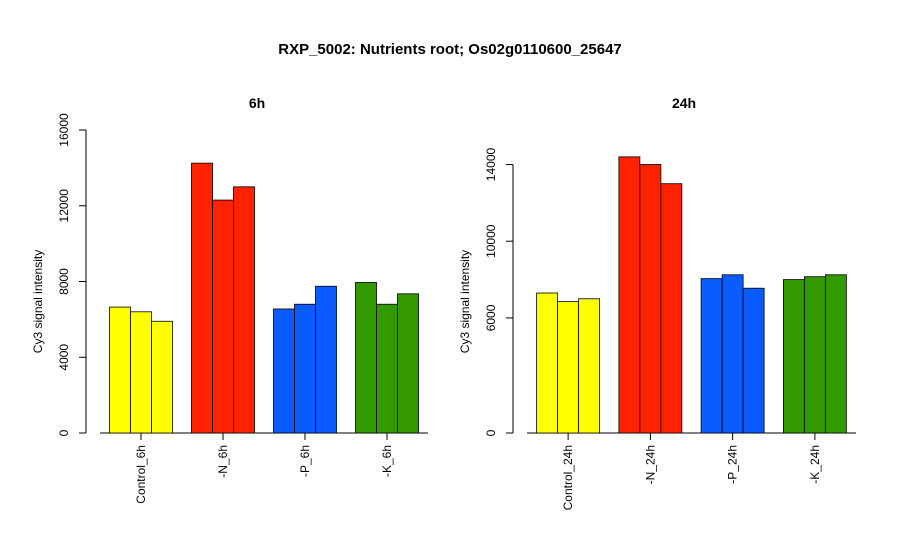 The image size is (900, 550). Describe the element at coordinates (815, 464) in the screenshot. I see `x-tick-label: -K_24h` at that location.